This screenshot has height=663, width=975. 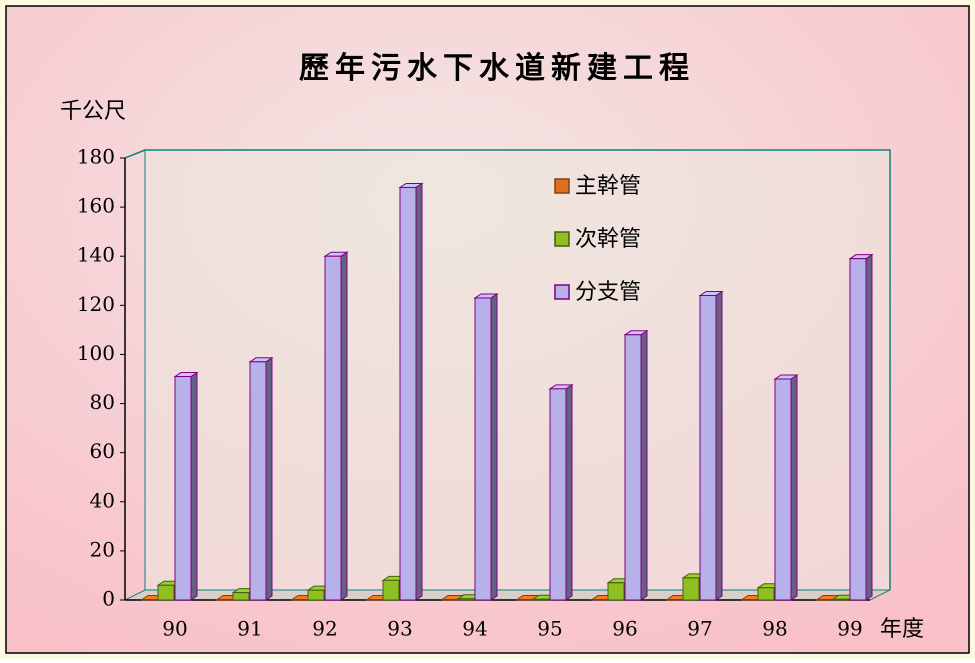 I want to click on x-tick-label: 94, so click(x=474, y=629).